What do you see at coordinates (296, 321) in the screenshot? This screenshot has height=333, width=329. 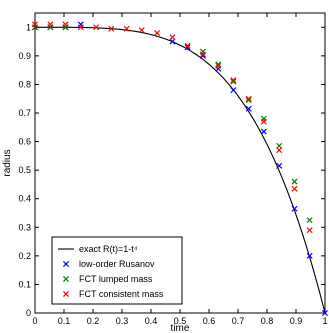 I see `x-tick-label: 0.9` at bounding box center [296, 321].